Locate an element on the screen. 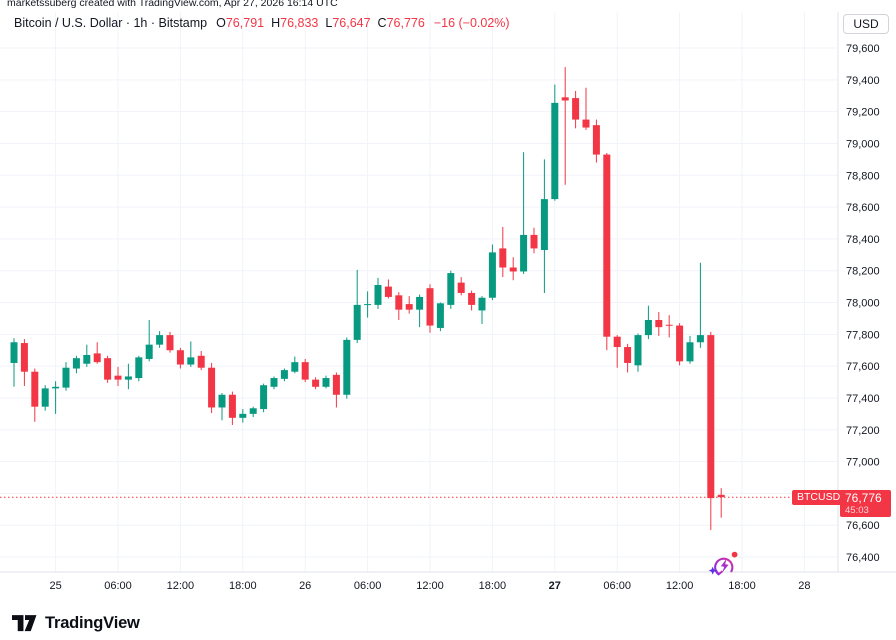 This screenshot has width=896, height=640. svg-text: 79,000 is located at coordinates (863, 144).